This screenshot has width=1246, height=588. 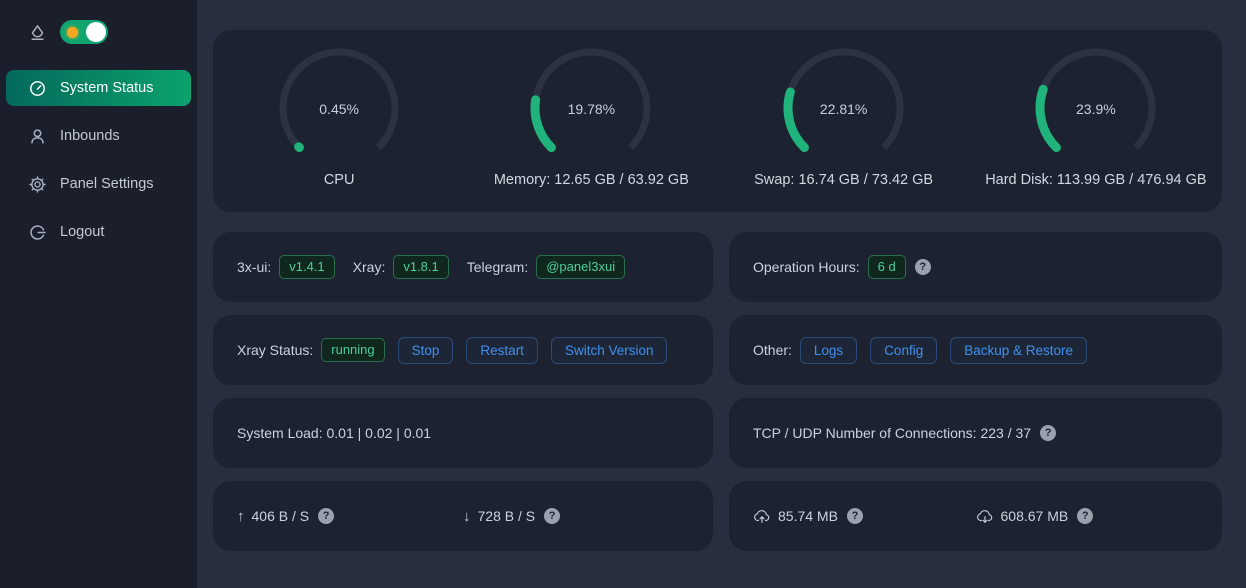 What do you see at coordinates (96, 32) in the screenshot?
I see `toggle-knob` at bounding box center [96, 32].